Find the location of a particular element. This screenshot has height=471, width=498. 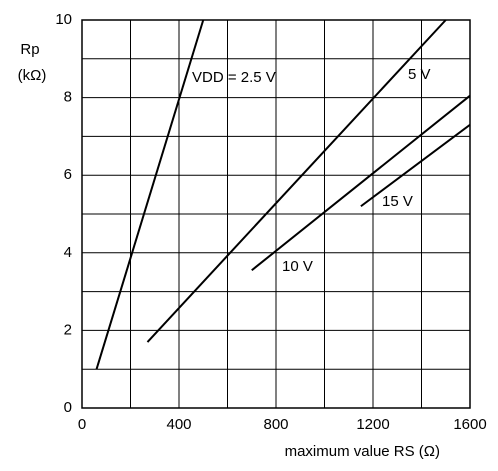

y-tick-label: 8 is located at coordinates (68, 97).